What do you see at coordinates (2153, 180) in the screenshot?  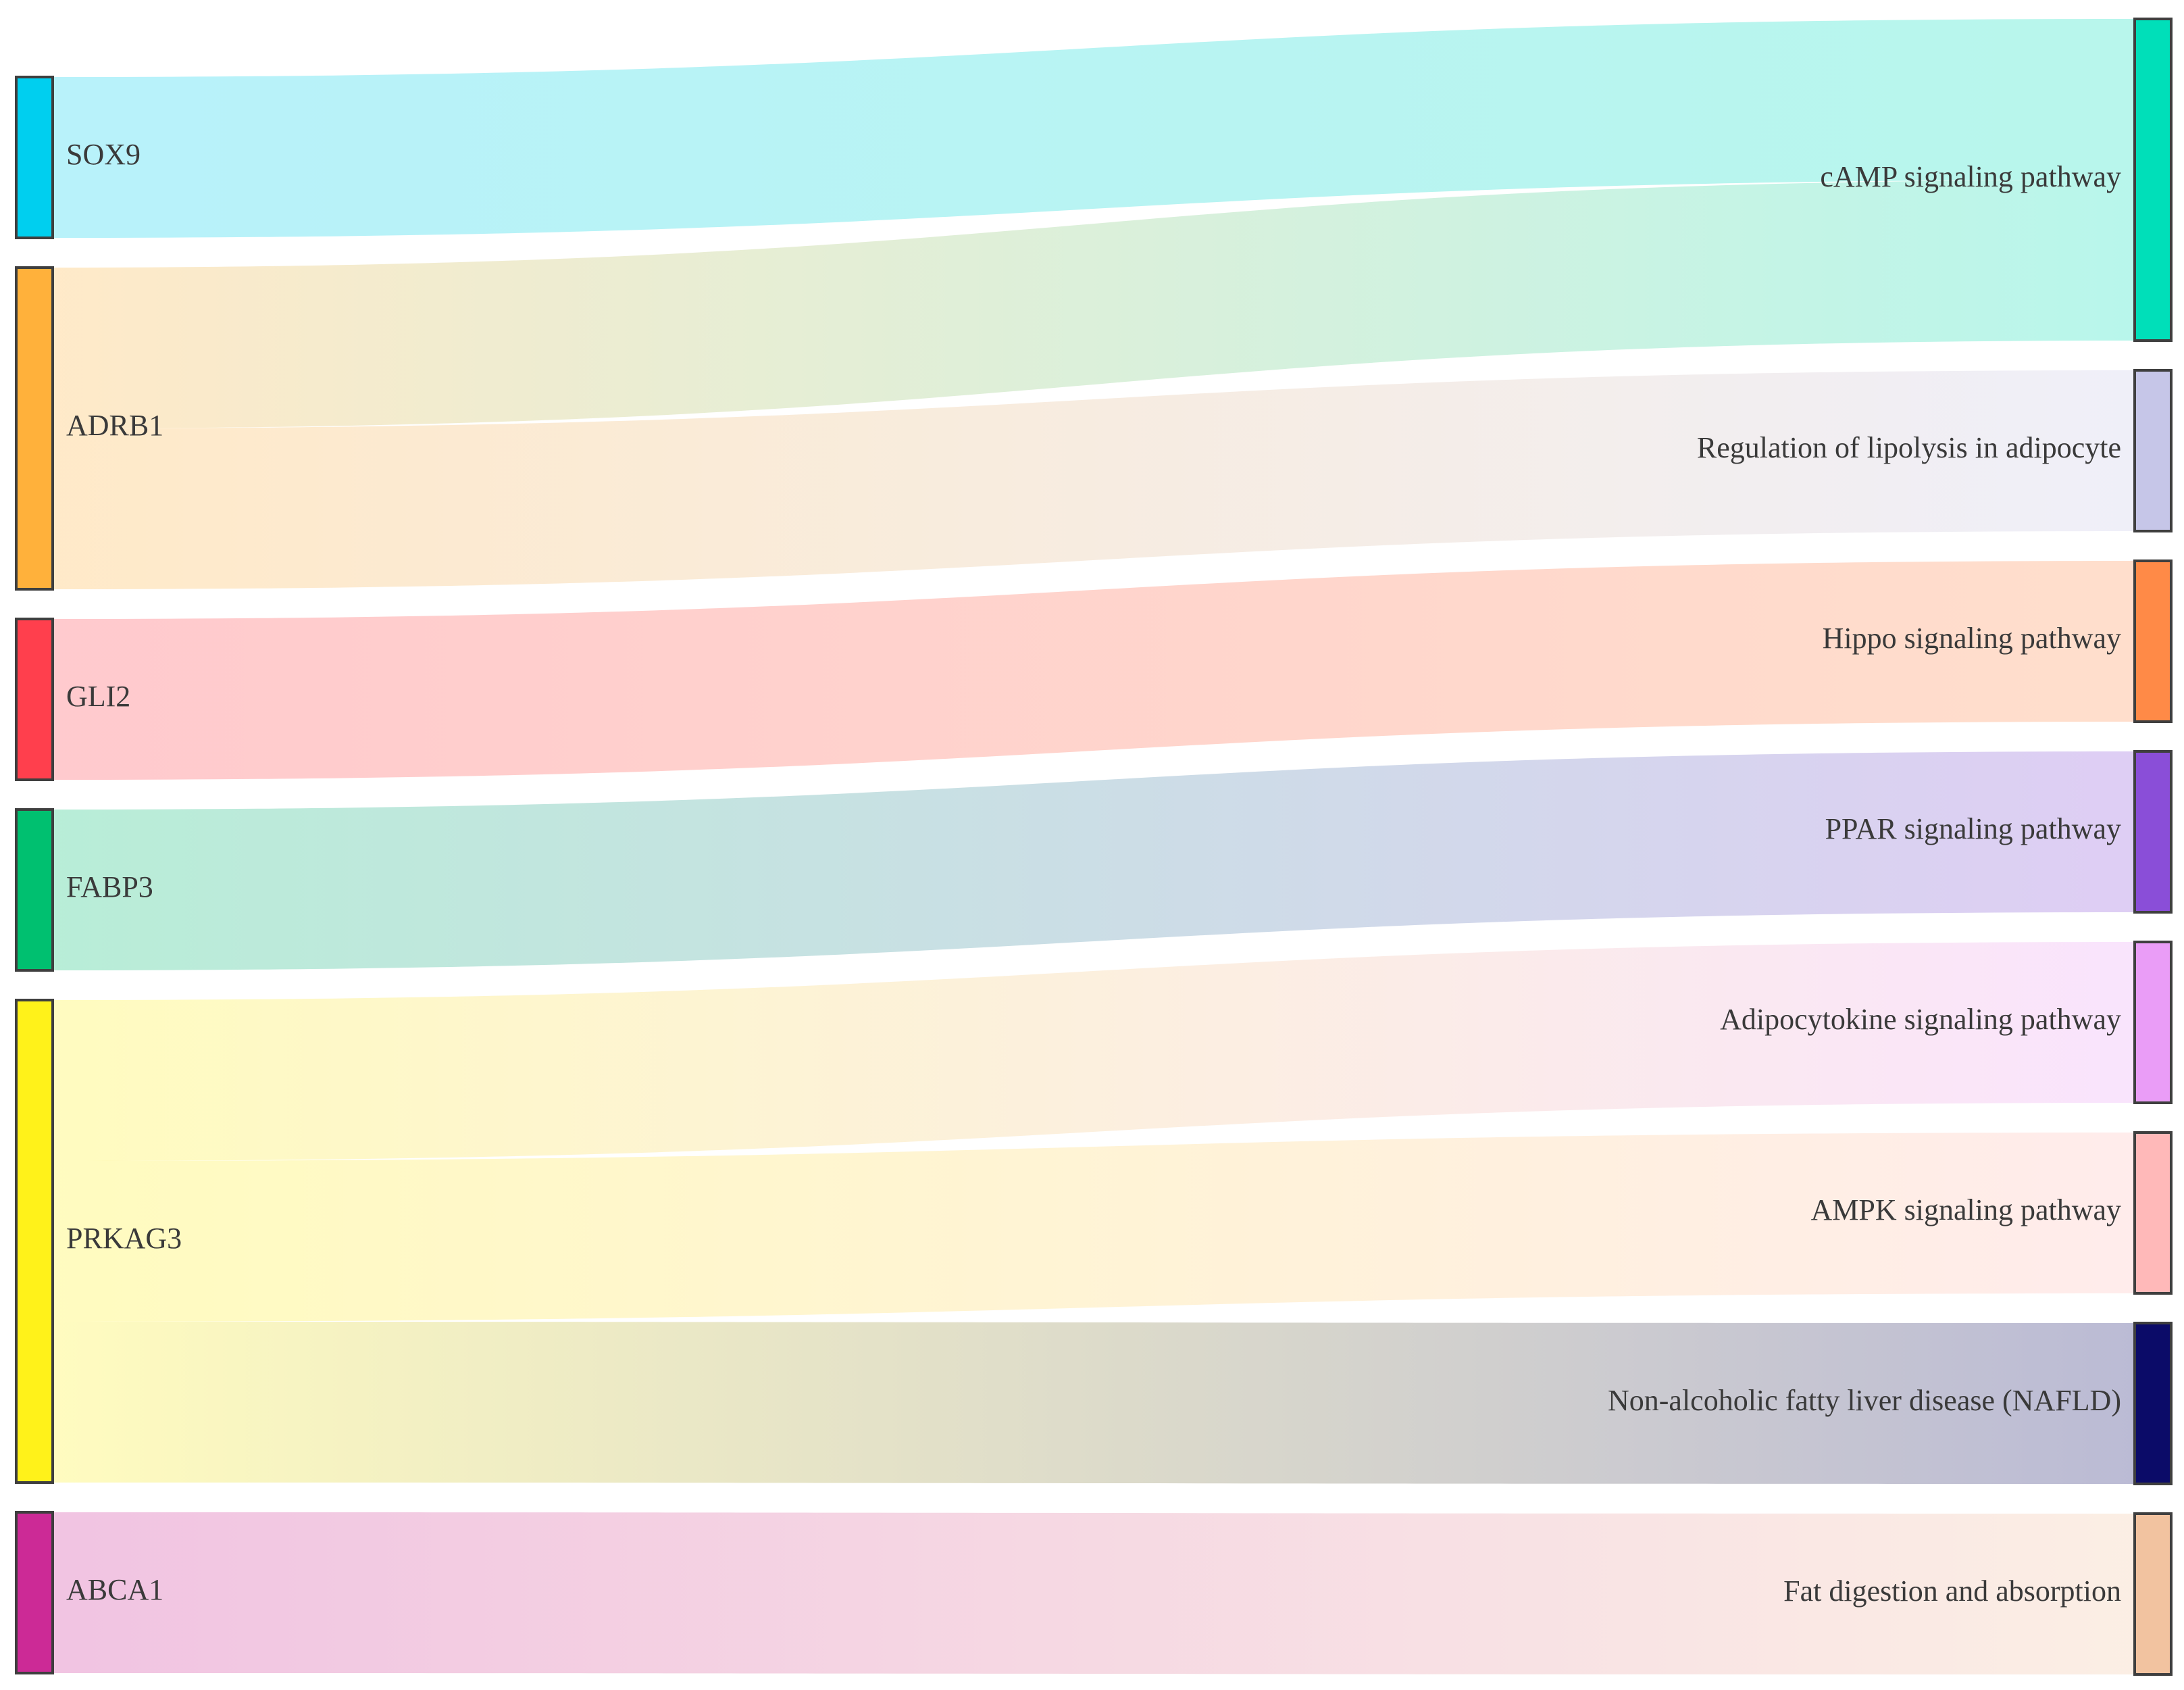 I see `node-camp` at bounding box center [2153, 180].